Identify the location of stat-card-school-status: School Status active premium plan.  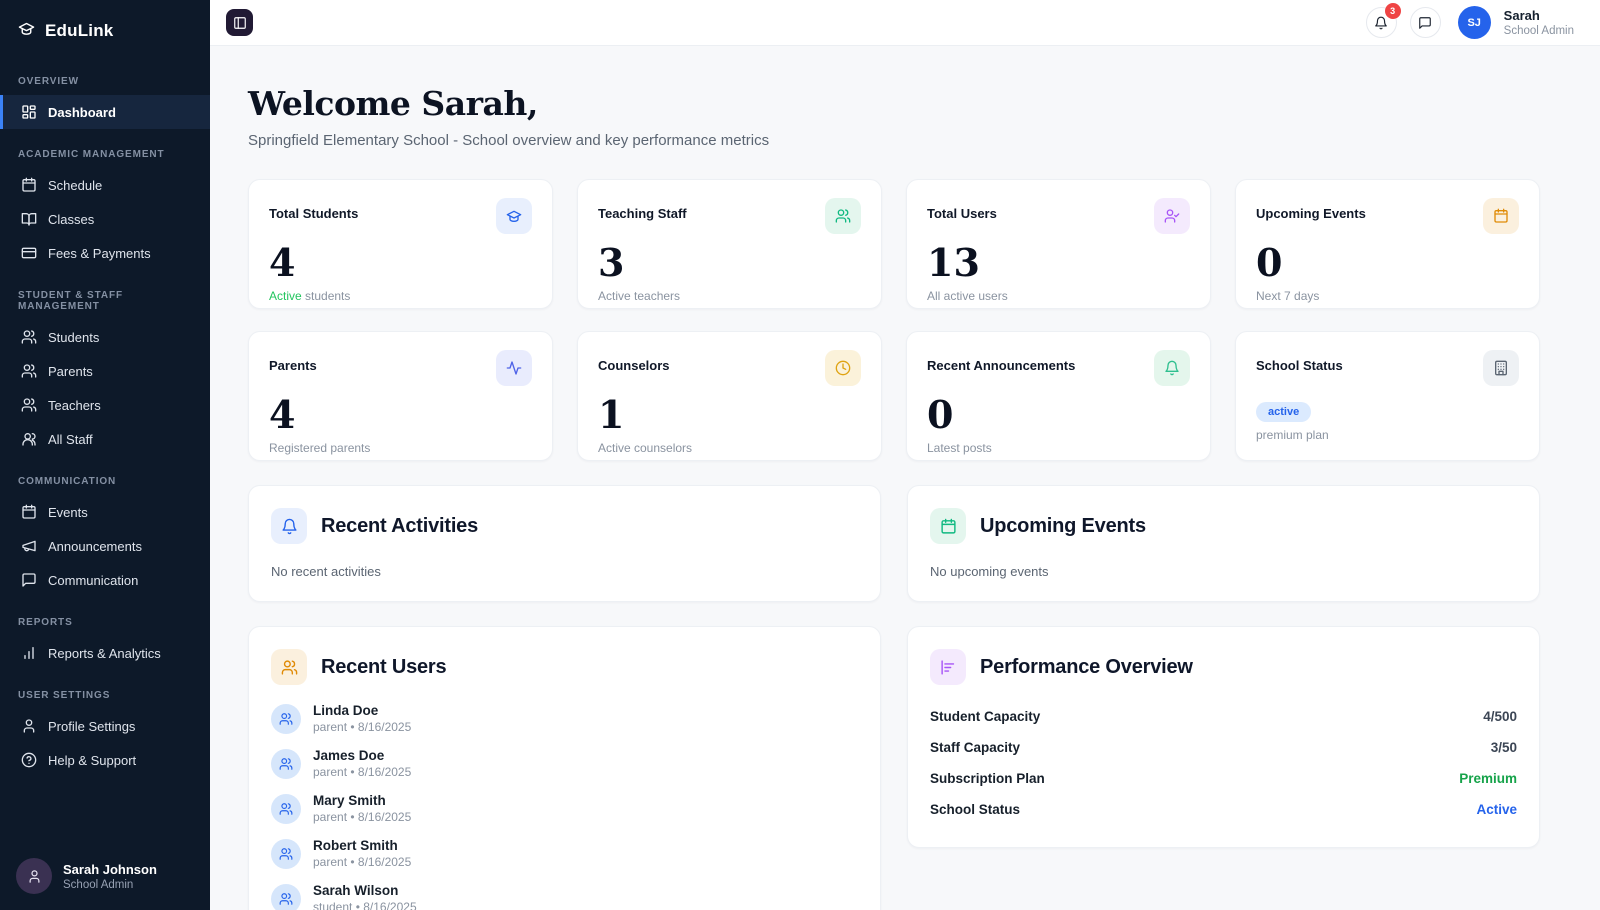
(1387, 396).